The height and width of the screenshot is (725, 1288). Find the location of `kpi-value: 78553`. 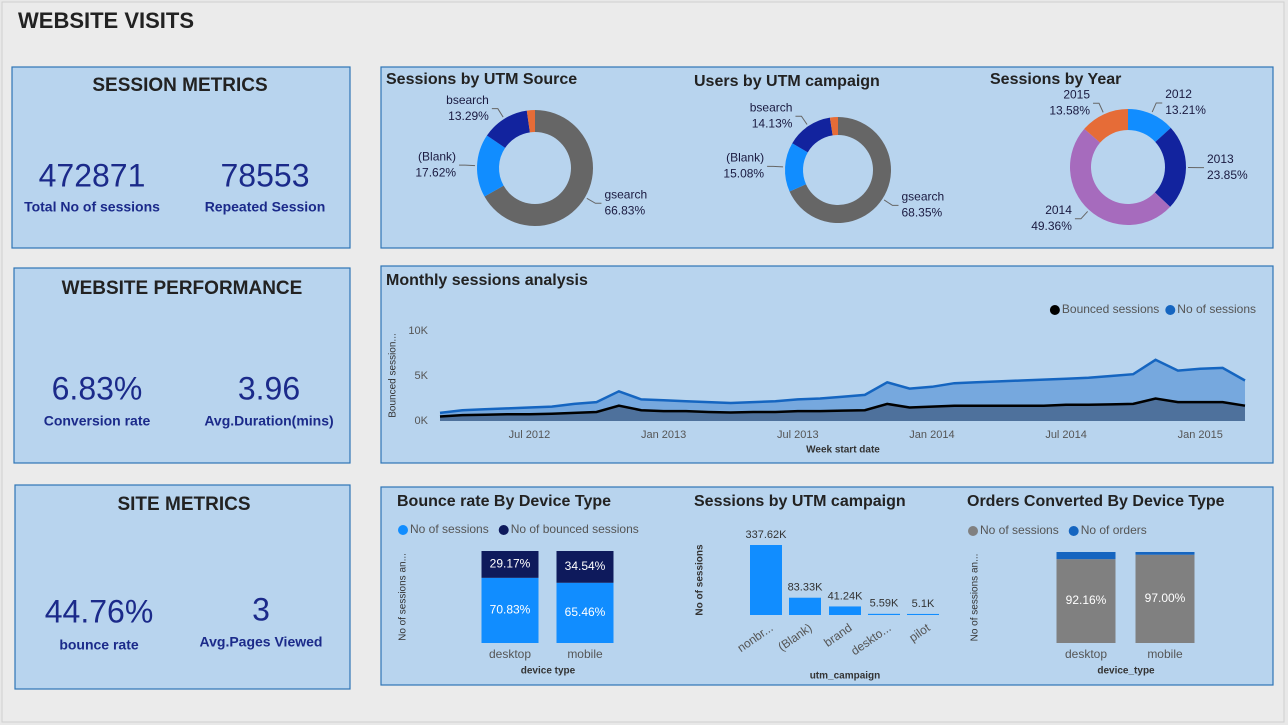

kpi-value: 78553 is located at coordinates (265, 175).